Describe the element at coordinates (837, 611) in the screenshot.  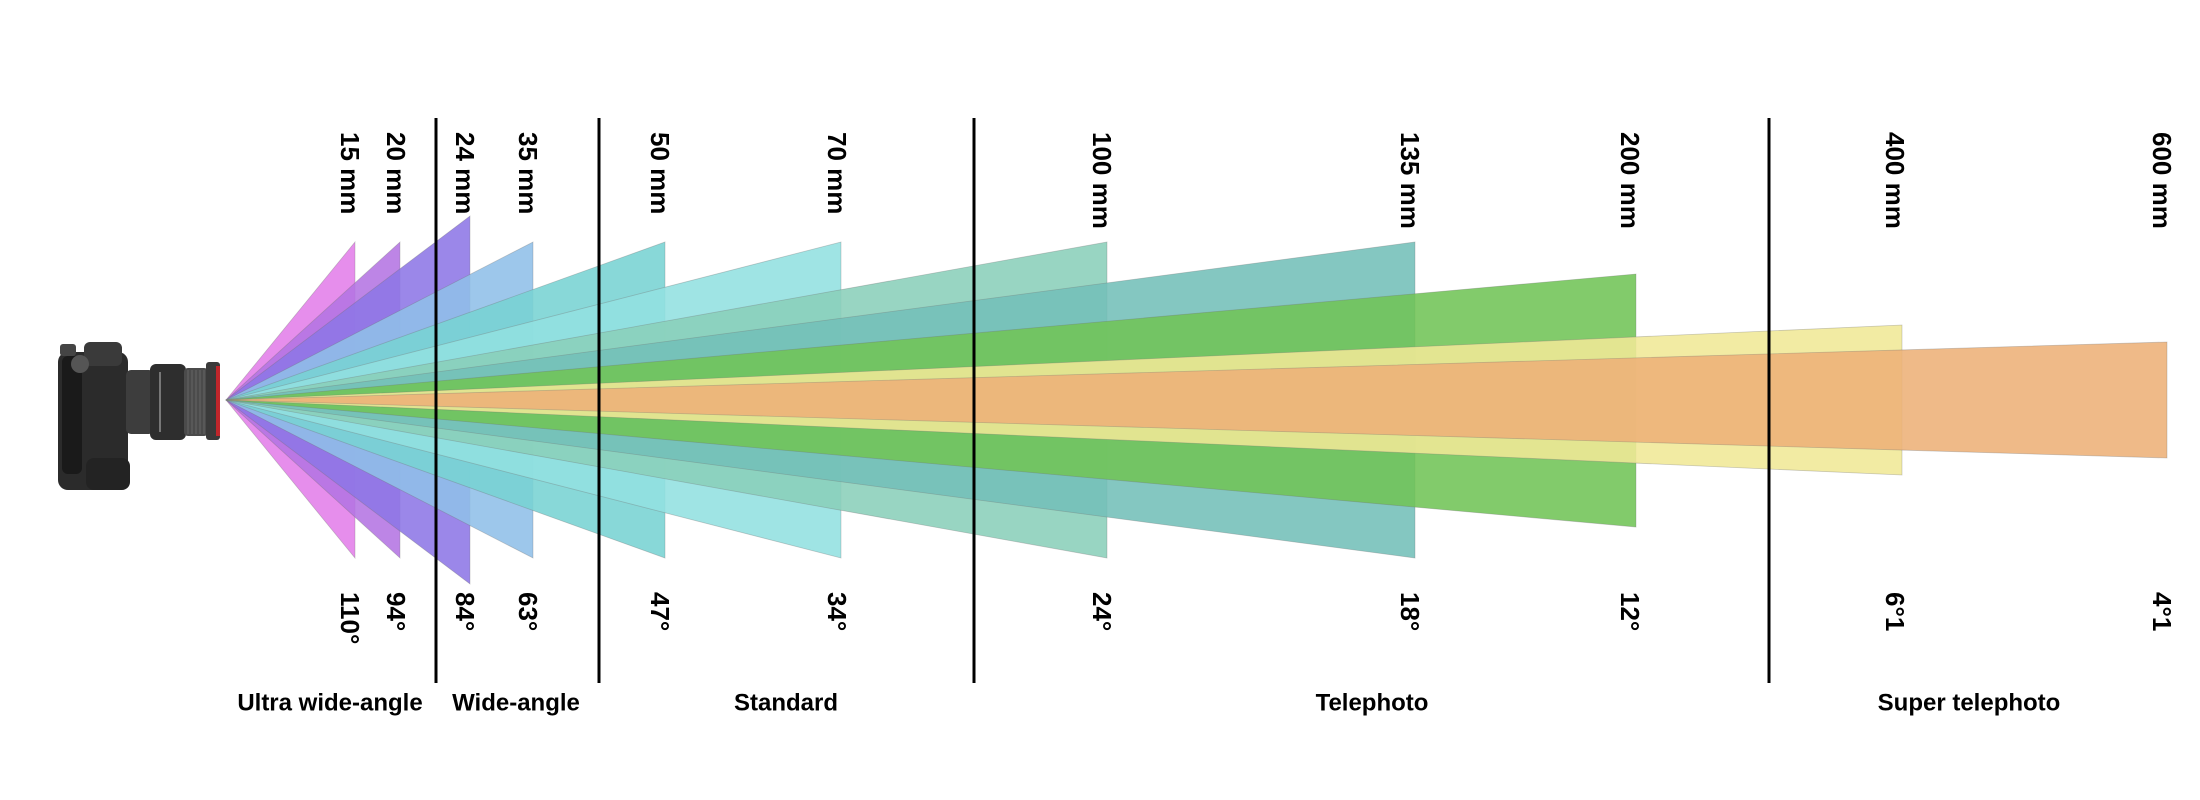
I see `angle-label-70mm: 34°` at that location.